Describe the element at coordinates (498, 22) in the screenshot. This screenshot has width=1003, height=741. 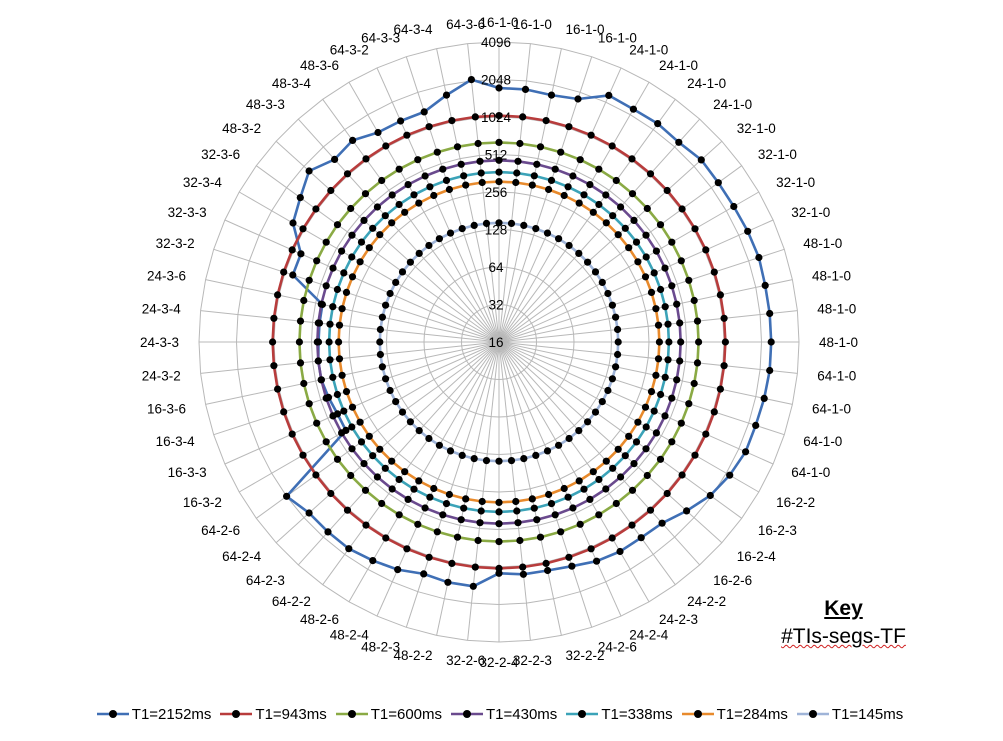
I see `category-label-0: 16-1-0` at that location.